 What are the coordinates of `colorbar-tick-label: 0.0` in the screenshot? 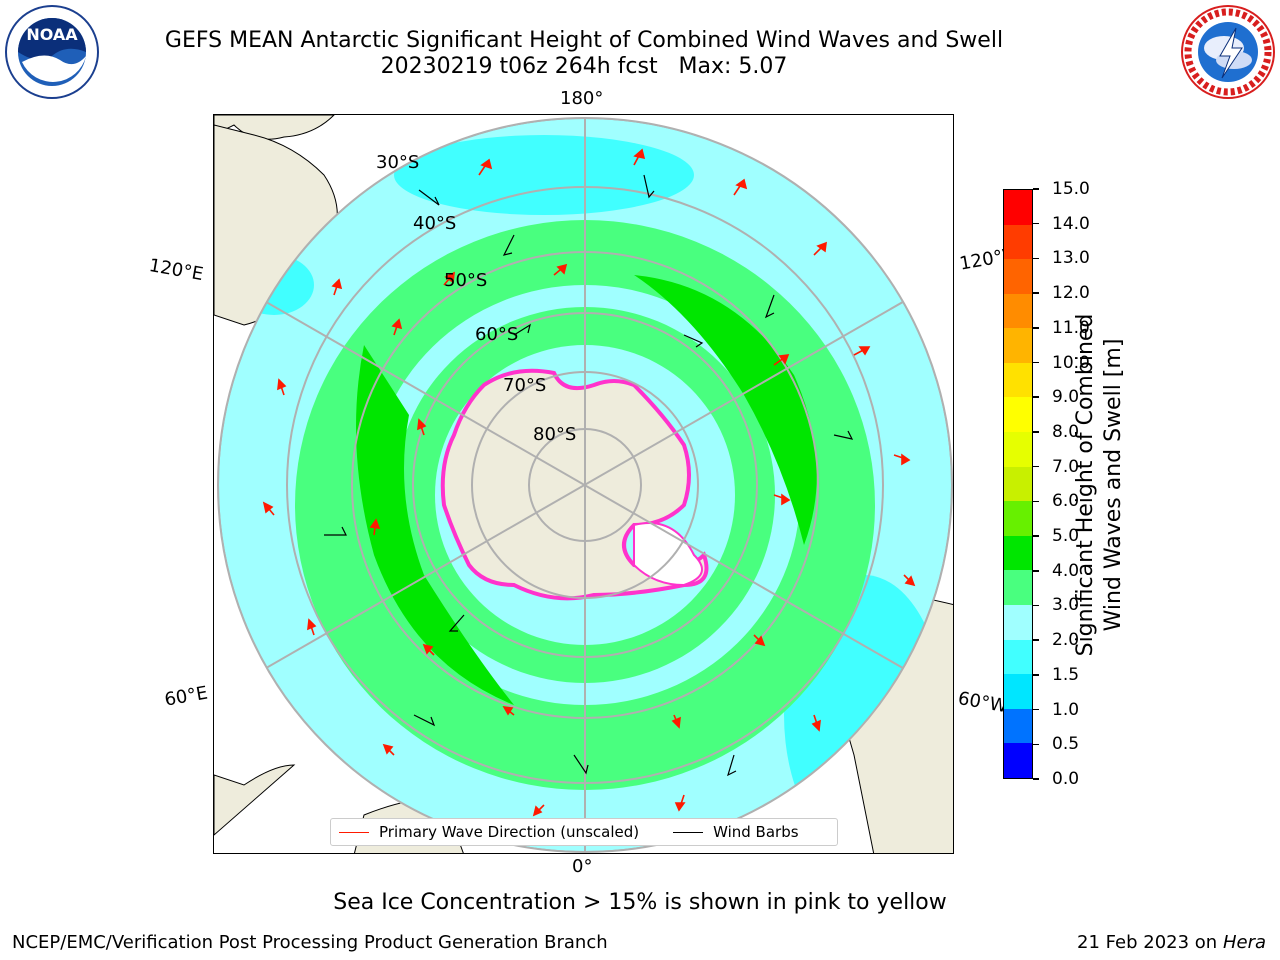 It's located at (1066, 779).